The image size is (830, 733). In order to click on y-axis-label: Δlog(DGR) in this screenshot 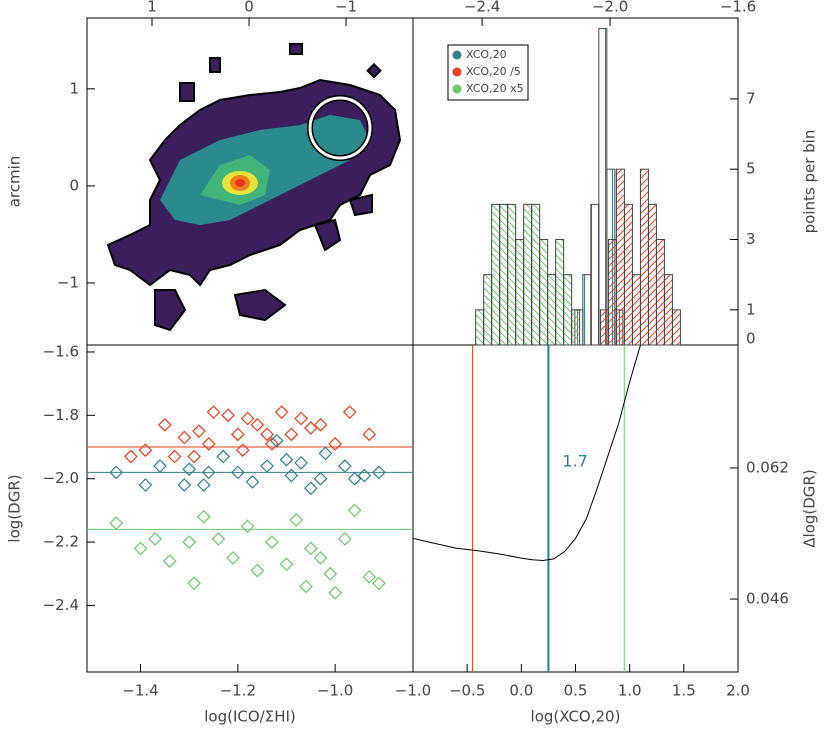, I will do `click(810, 508)`.